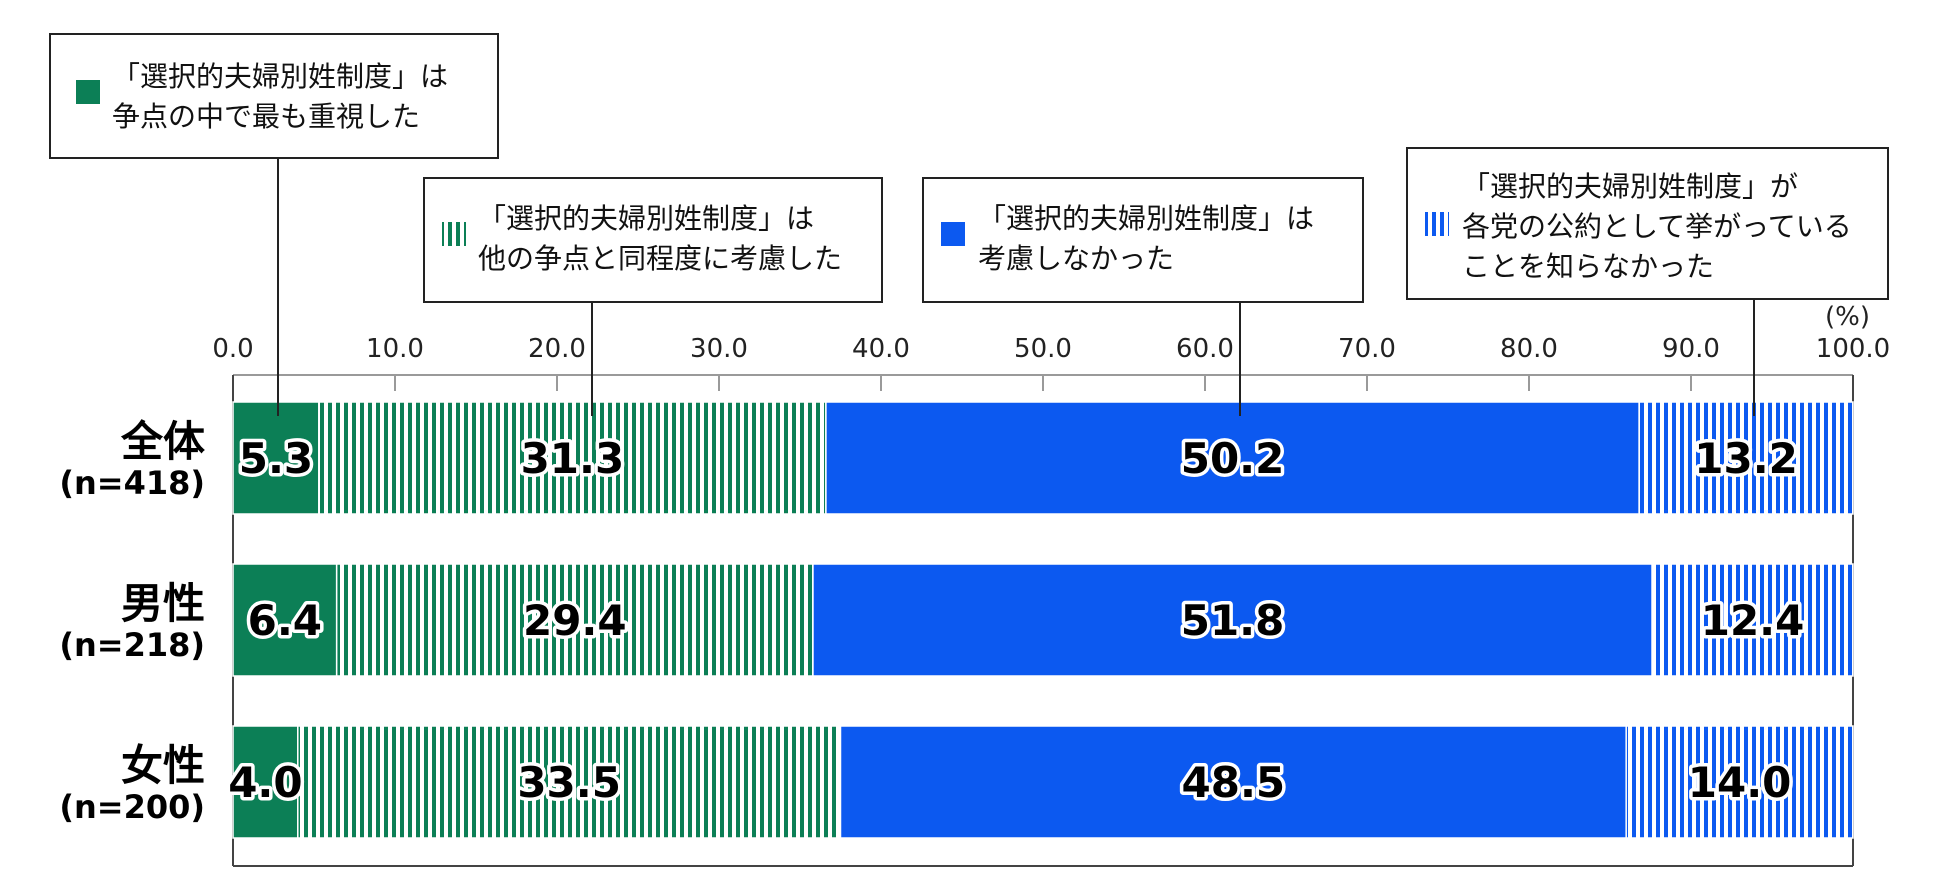 The height and width of the screenshot is (893, 1938). What do you see at coordinates (1657, 226) in the screenshot?
I see `legend-label-line: 各党の公約として挙がっている` at bounding box center [1657, 226].